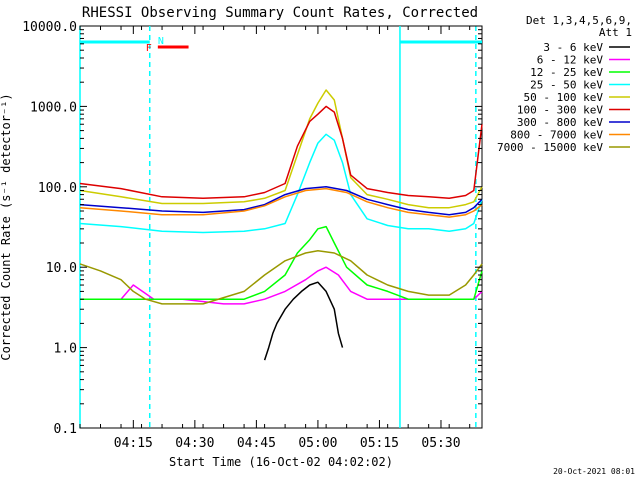 This screenshot has height=480, width=640. I want to click on flare-flag-label: F, so click(149, 48).